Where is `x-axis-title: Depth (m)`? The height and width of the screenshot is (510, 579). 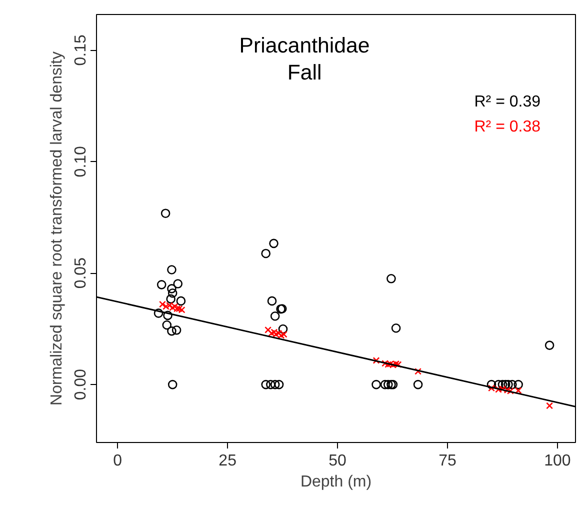 x-axis-title: Depth (m) is located at coordinates (336, 482).